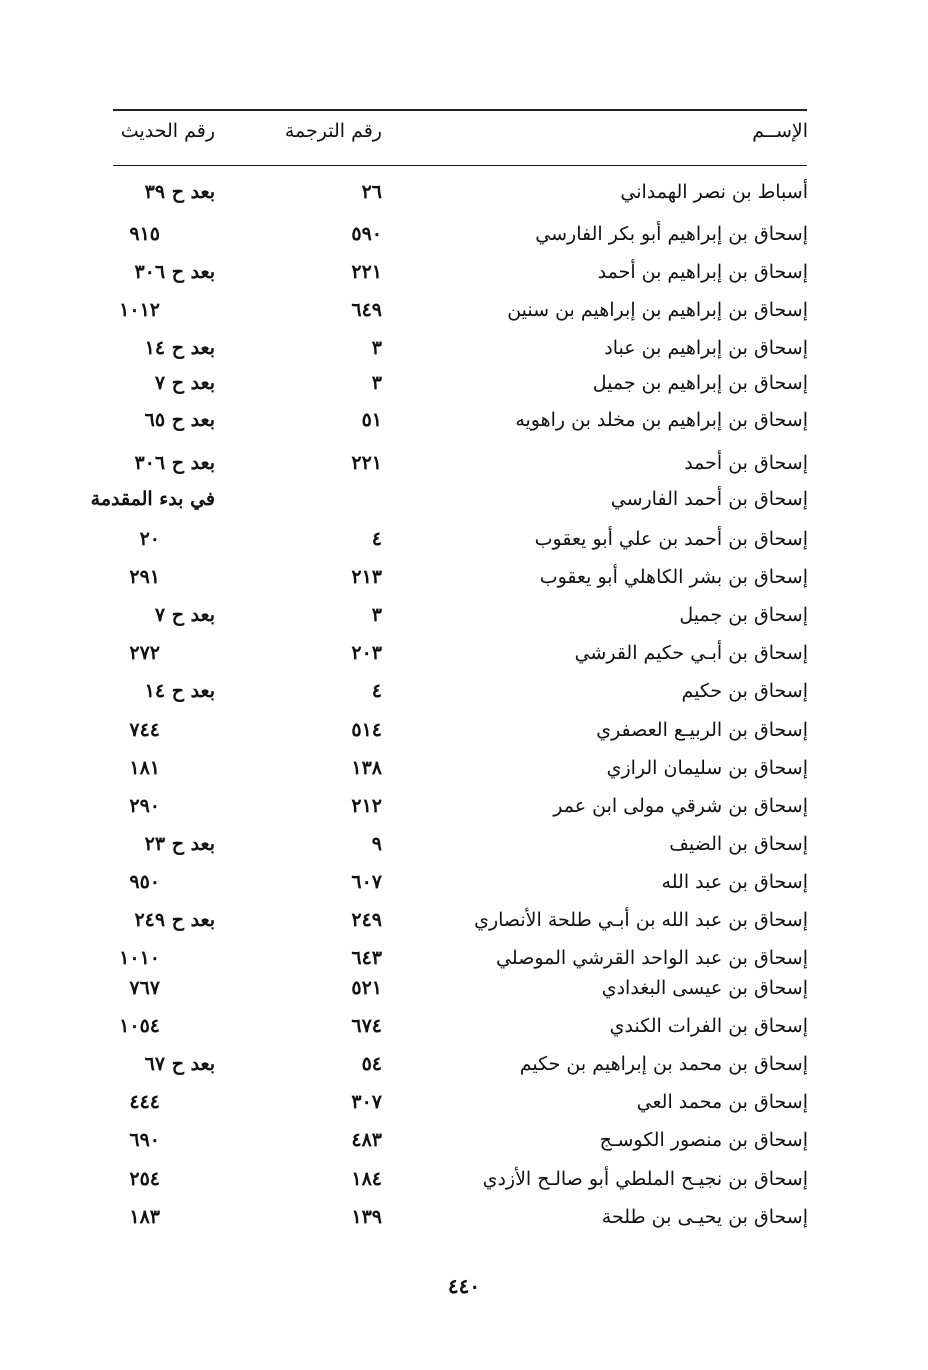  What do you see at coordinates (144, 577) in the screenshot?
I see `hadith-cell: ٢٩١` at bounding box center [144, 577].